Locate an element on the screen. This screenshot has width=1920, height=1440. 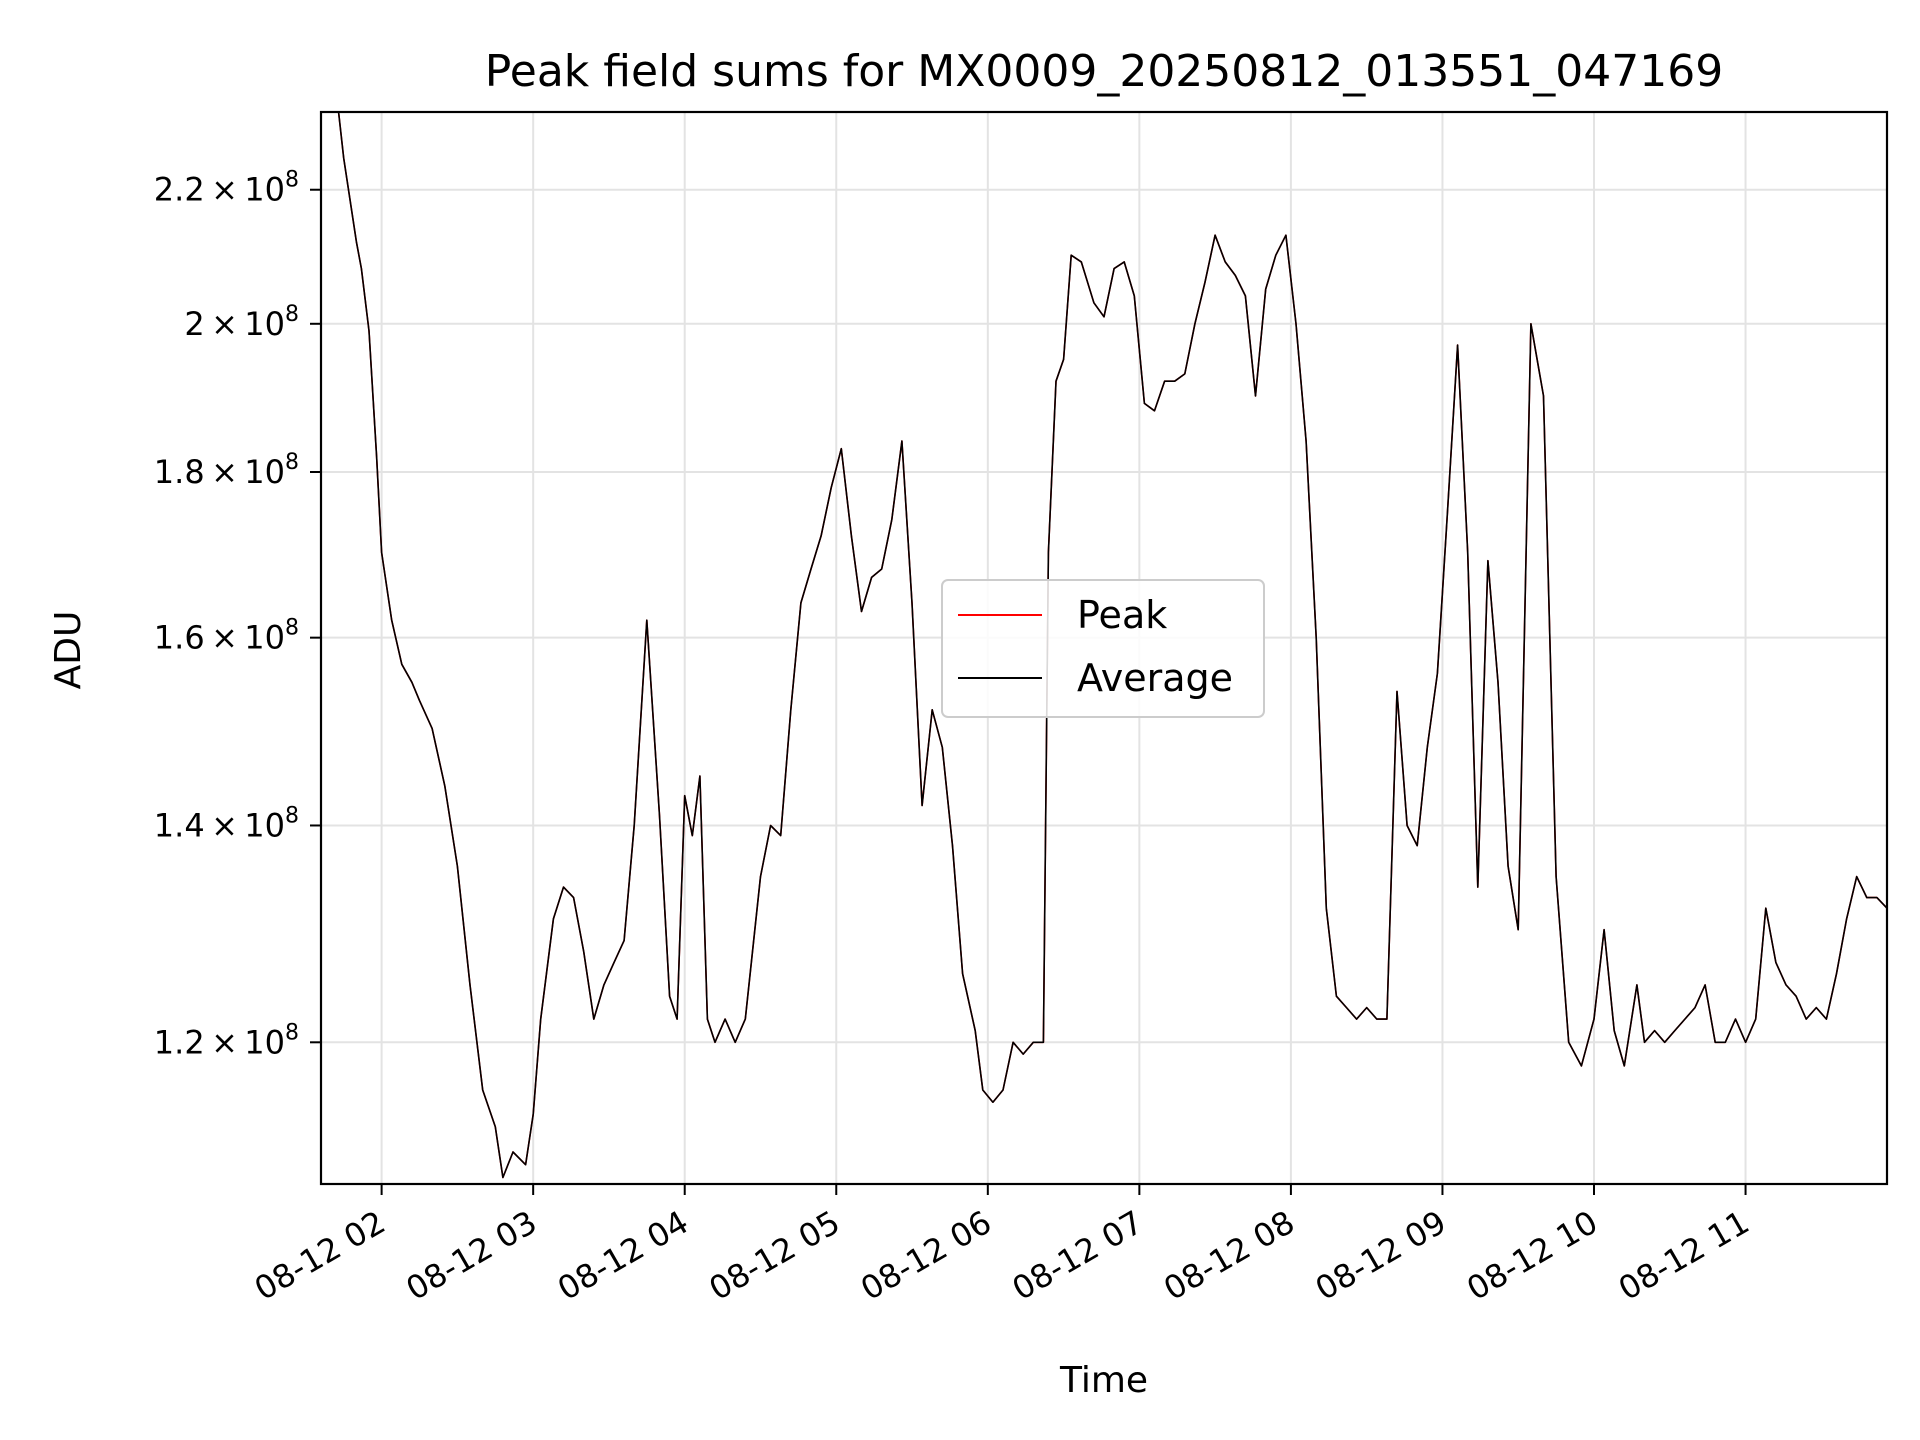
y-axis-label: ADU is located at coordinates (68, 650).